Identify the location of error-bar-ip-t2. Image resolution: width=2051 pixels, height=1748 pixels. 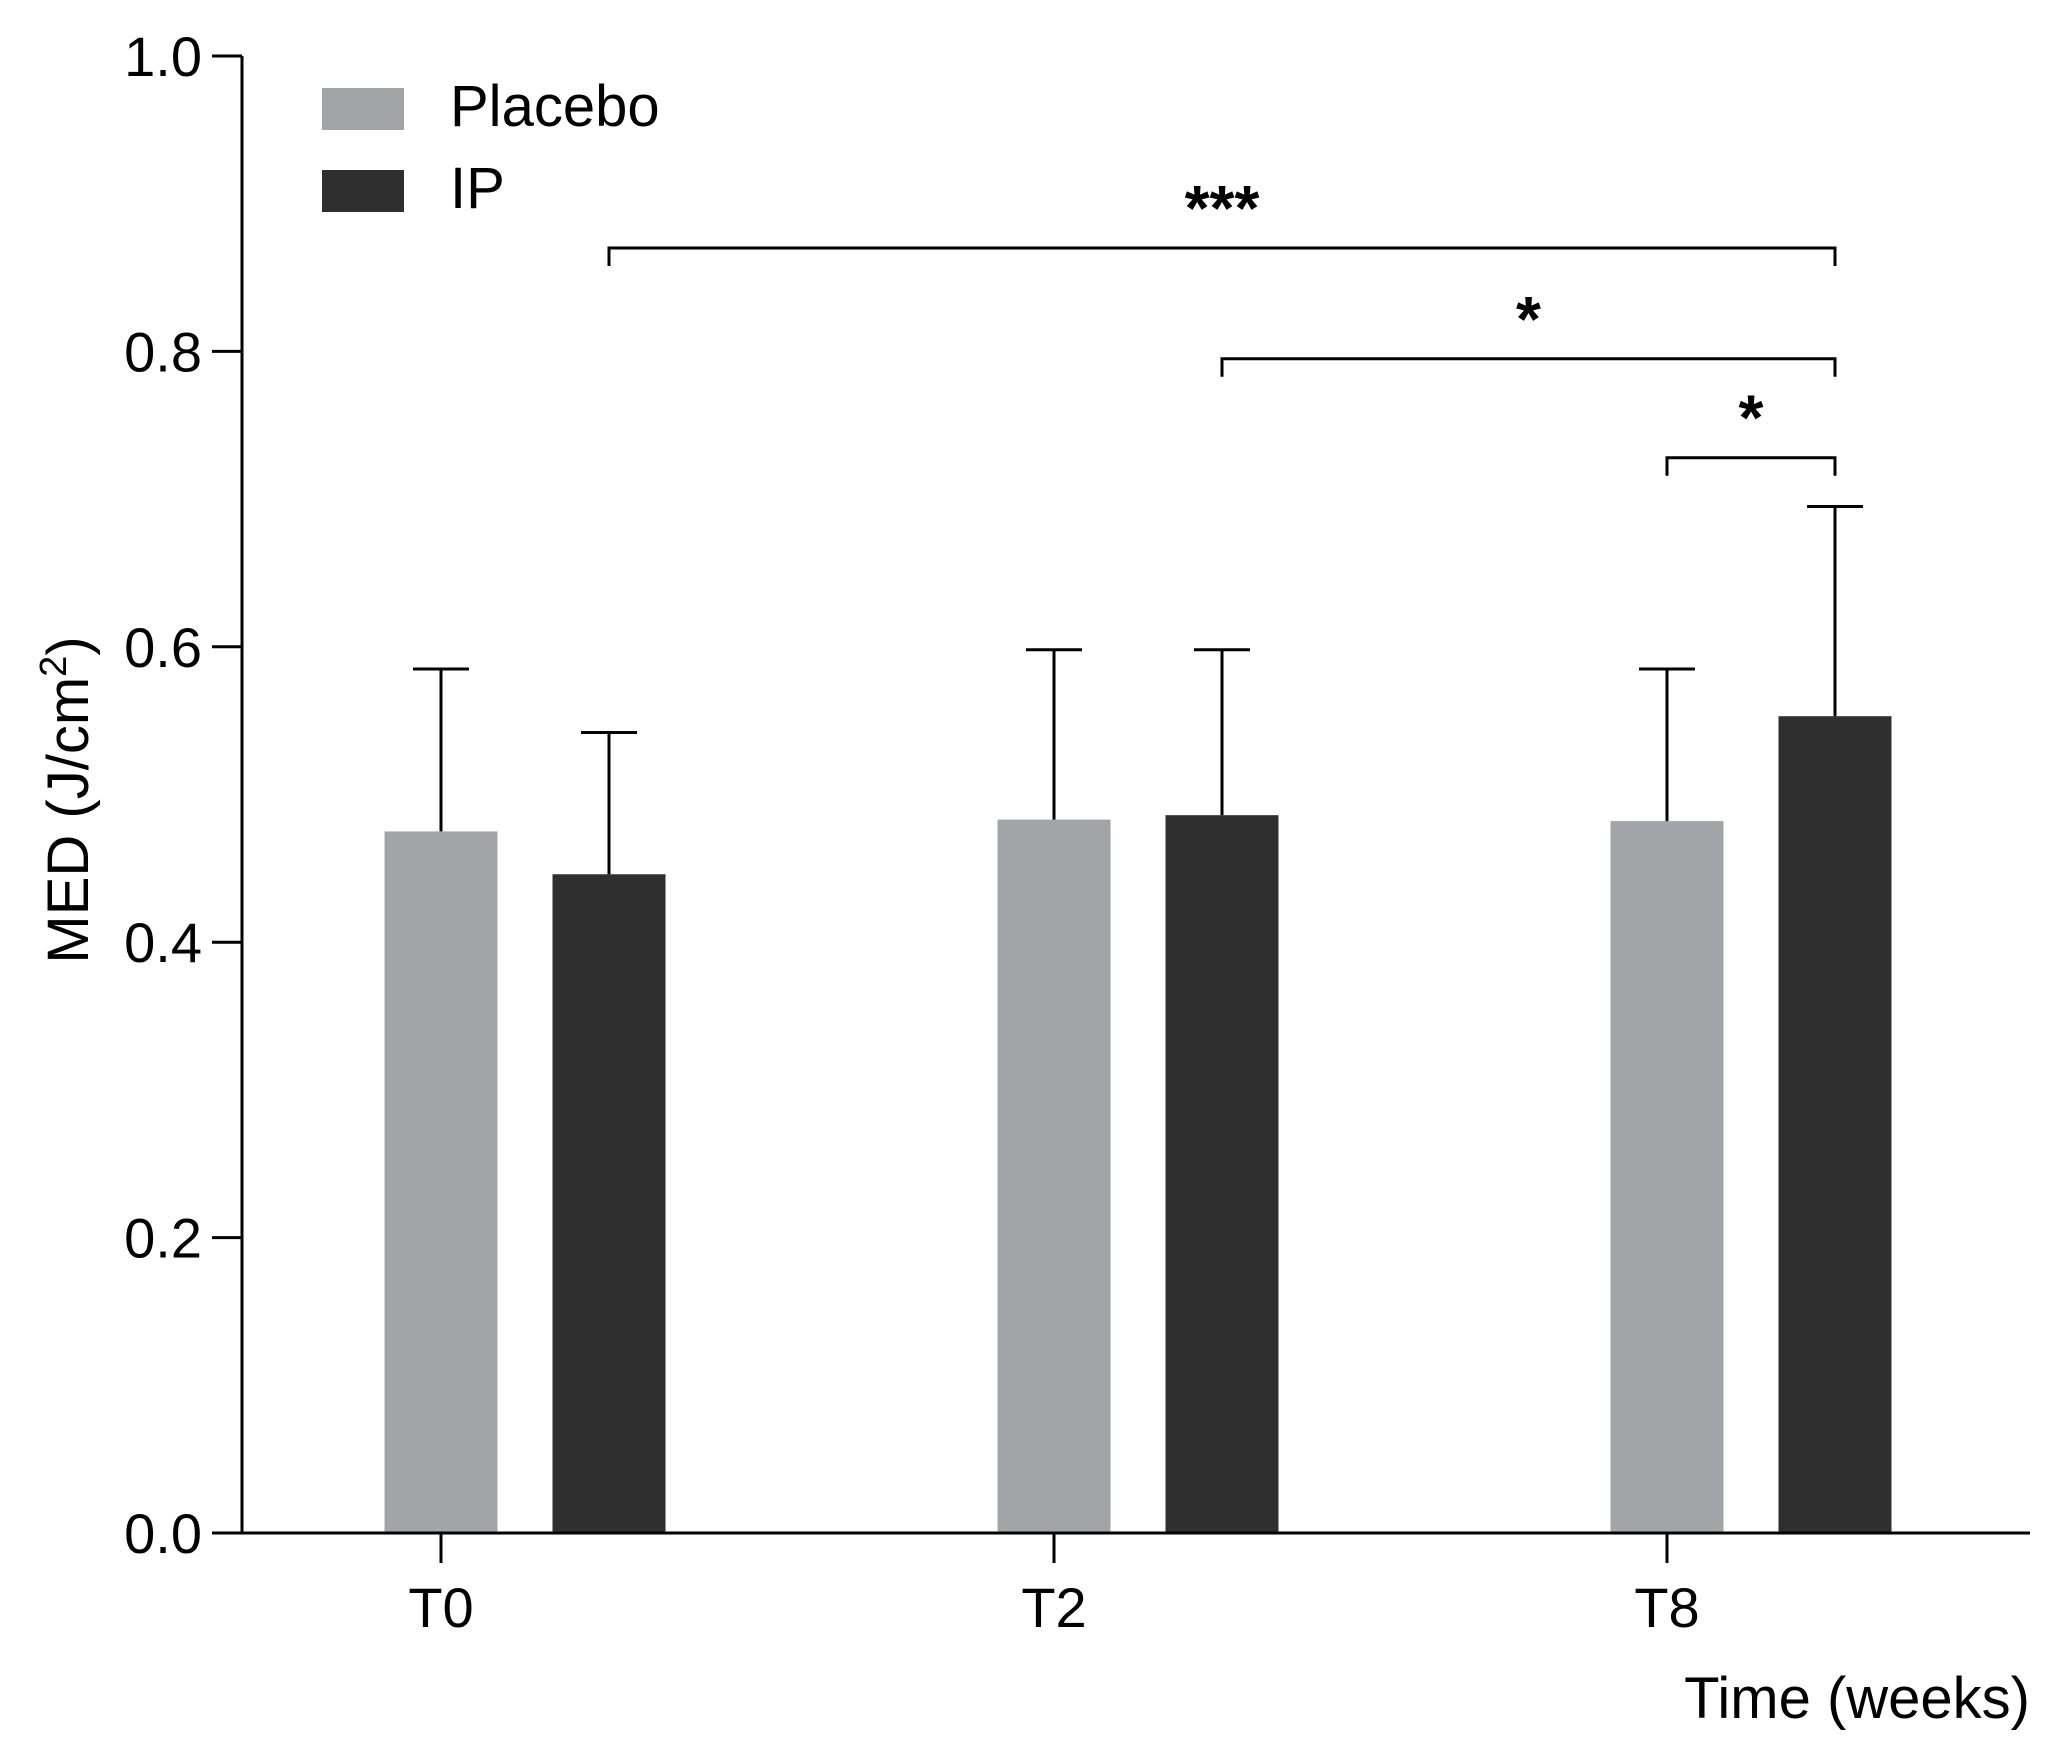
(1222, 732).